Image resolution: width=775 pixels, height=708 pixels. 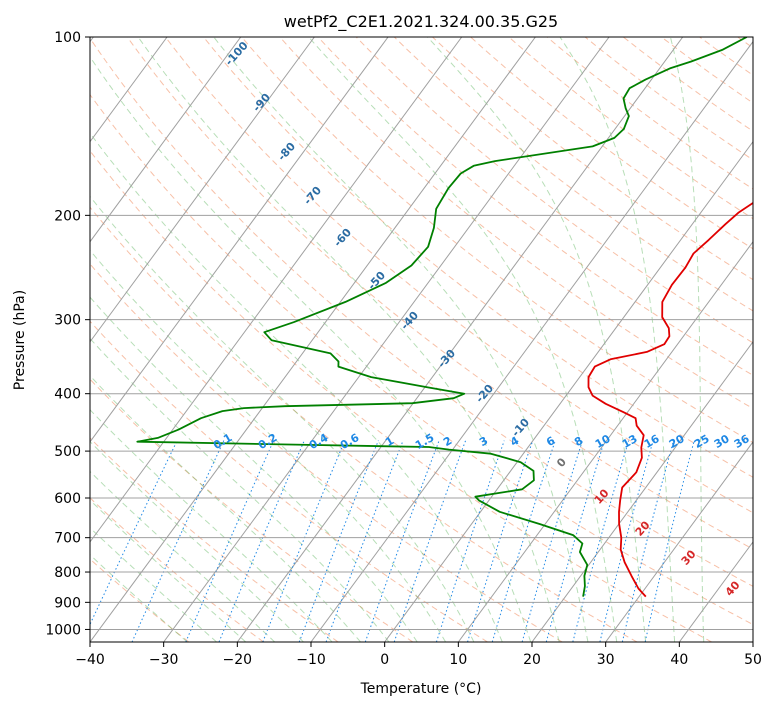 What do you see at coordinates (67, 38) in the screenshot?
I see `y-tick-label: 100` at bounding box center [67, 38].